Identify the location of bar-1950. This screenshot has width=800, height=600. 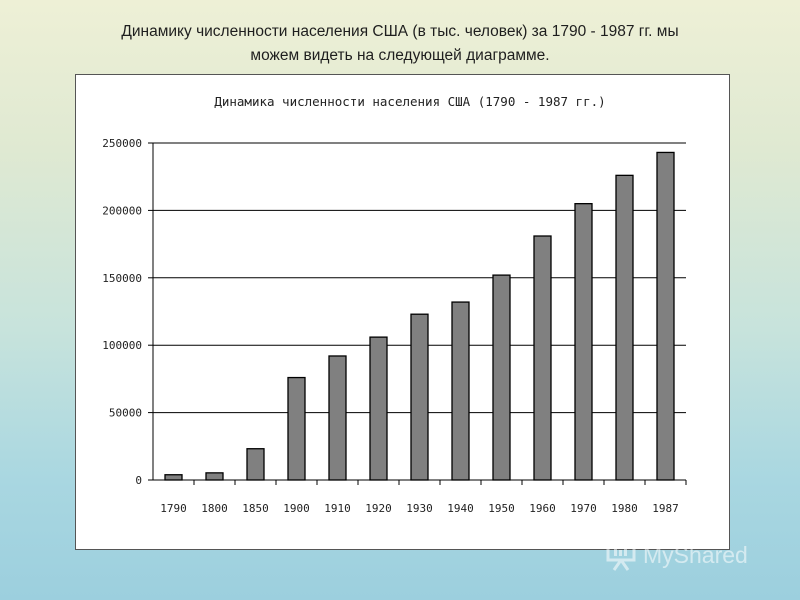
(501, 377).